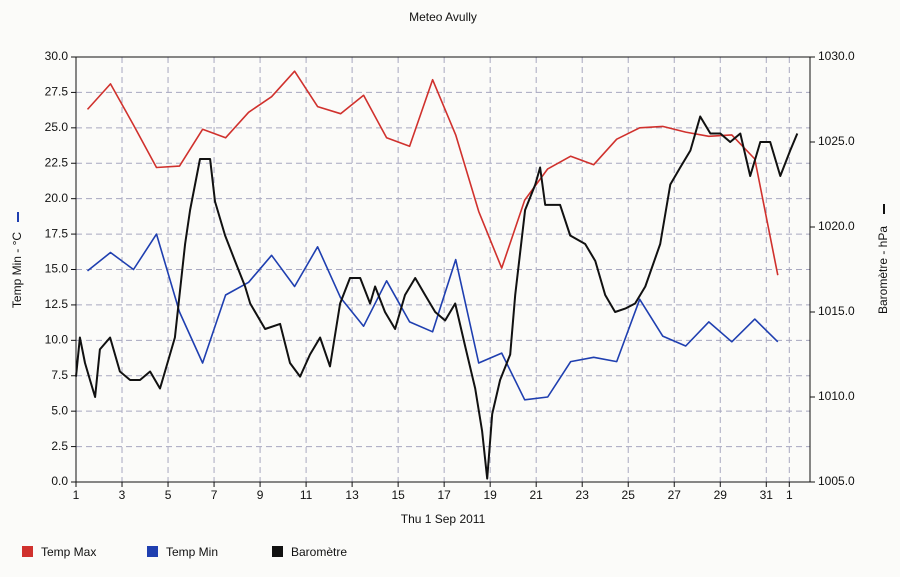  I want to click on x-tick-label: 31, so click(767, 495).